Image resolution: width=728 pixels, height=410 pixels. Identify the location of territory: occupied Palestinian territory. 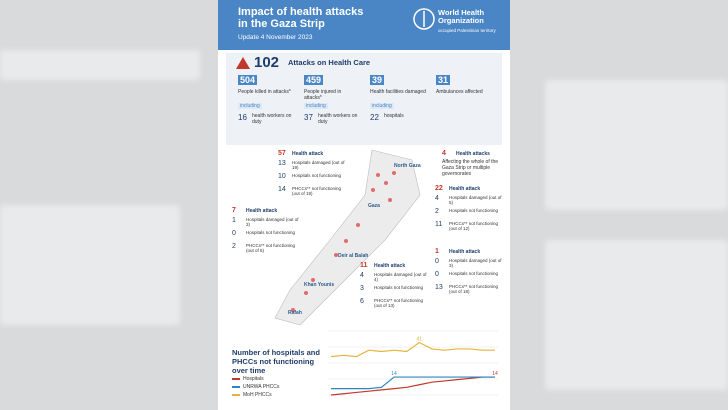
(467, 30).